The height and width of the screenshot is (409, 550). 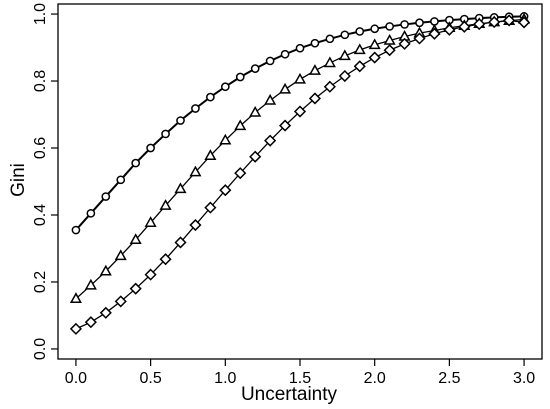 I want to click on x-tick-label: 1.0, so click(x=225, y=378).